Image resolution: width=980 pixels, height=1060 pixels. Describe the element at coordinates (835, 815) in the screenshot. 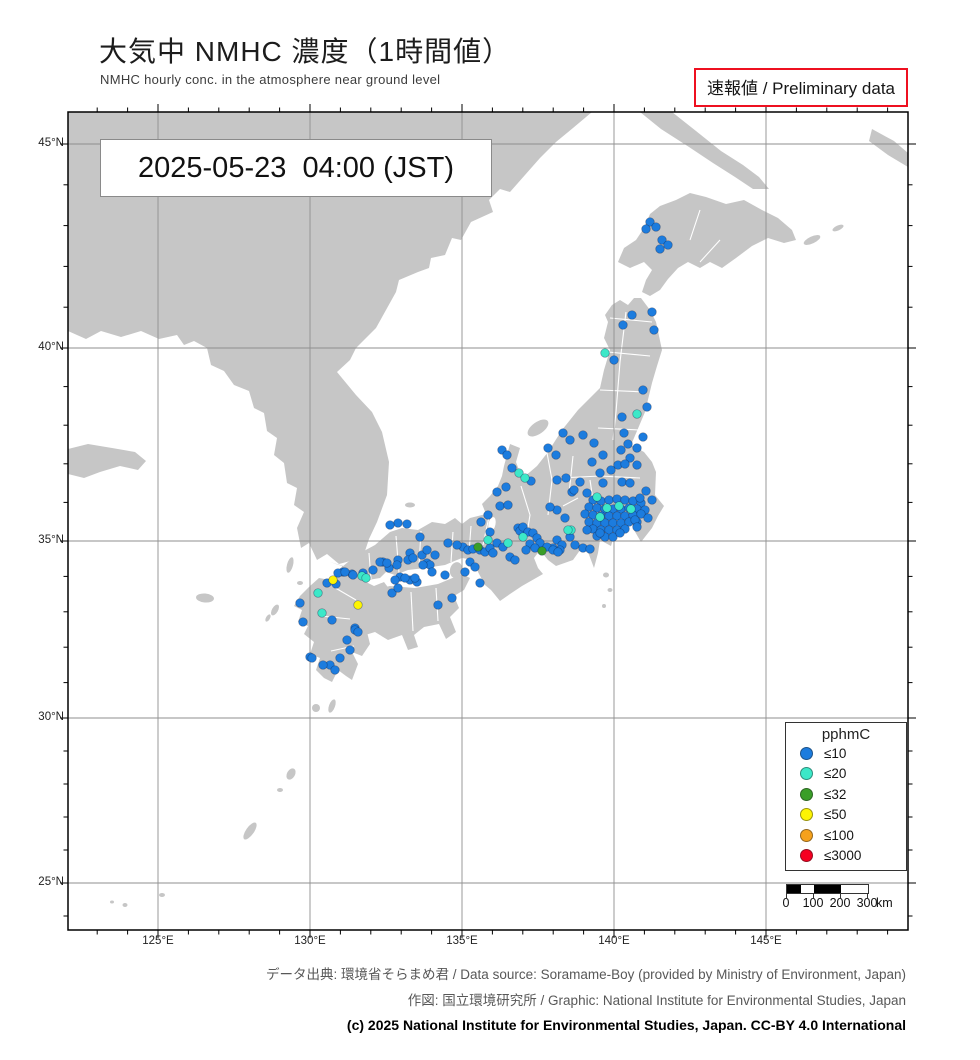

I see `legend-label: ≤50` at that location.